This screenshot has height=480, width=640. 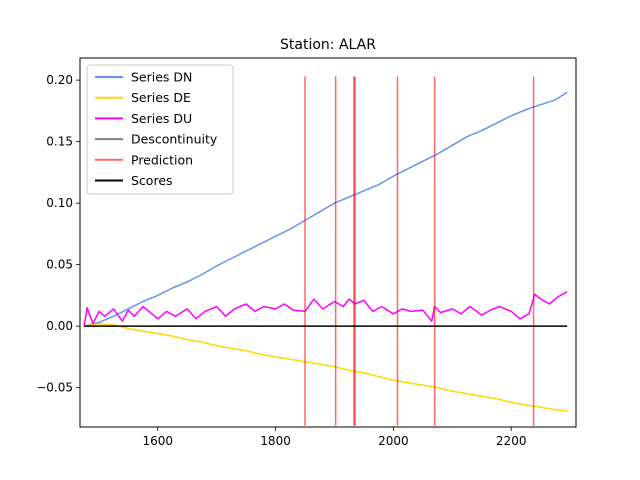 What do you see at coordinates (59, 80) in the screenshot?
I see `y-tick-label: 0.20` at bounding box center [59, 80].